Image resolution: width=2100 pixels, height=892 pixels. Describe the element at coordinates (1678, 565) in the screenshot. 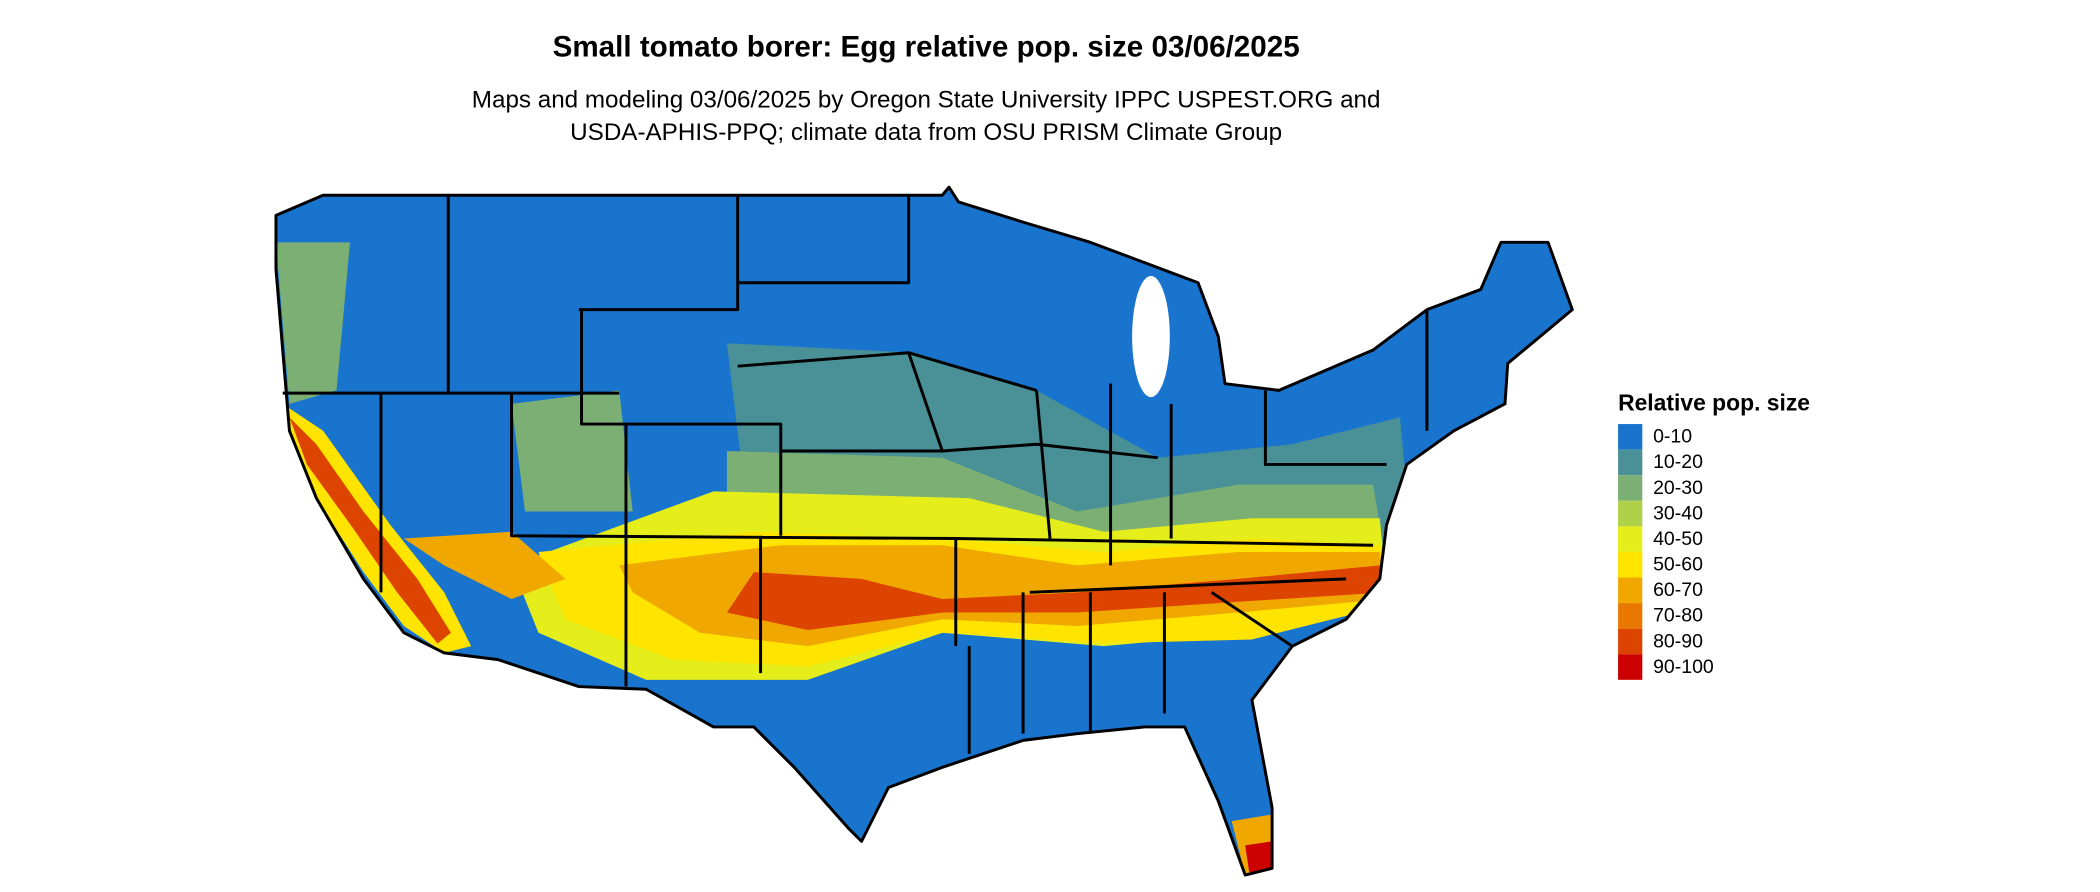

I see `legend-label: 50-60` at that location.